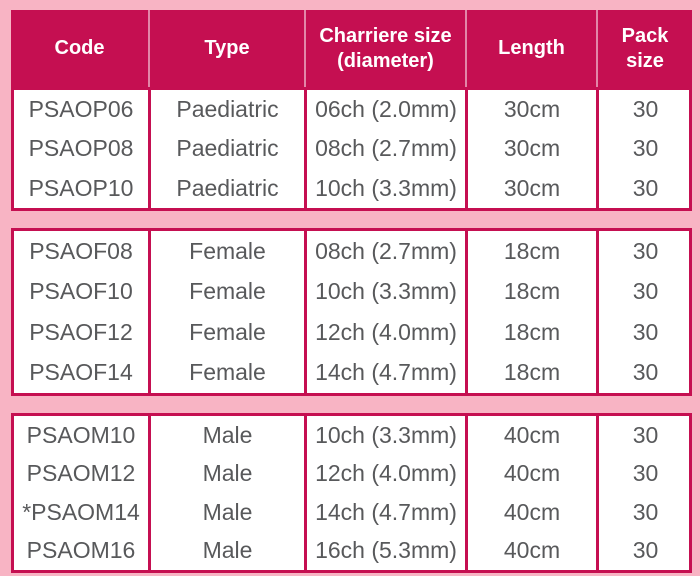 The height and width of the screenshot is (576, 700). I want to click on column-header-pack: Pack size, so click(644, 48).